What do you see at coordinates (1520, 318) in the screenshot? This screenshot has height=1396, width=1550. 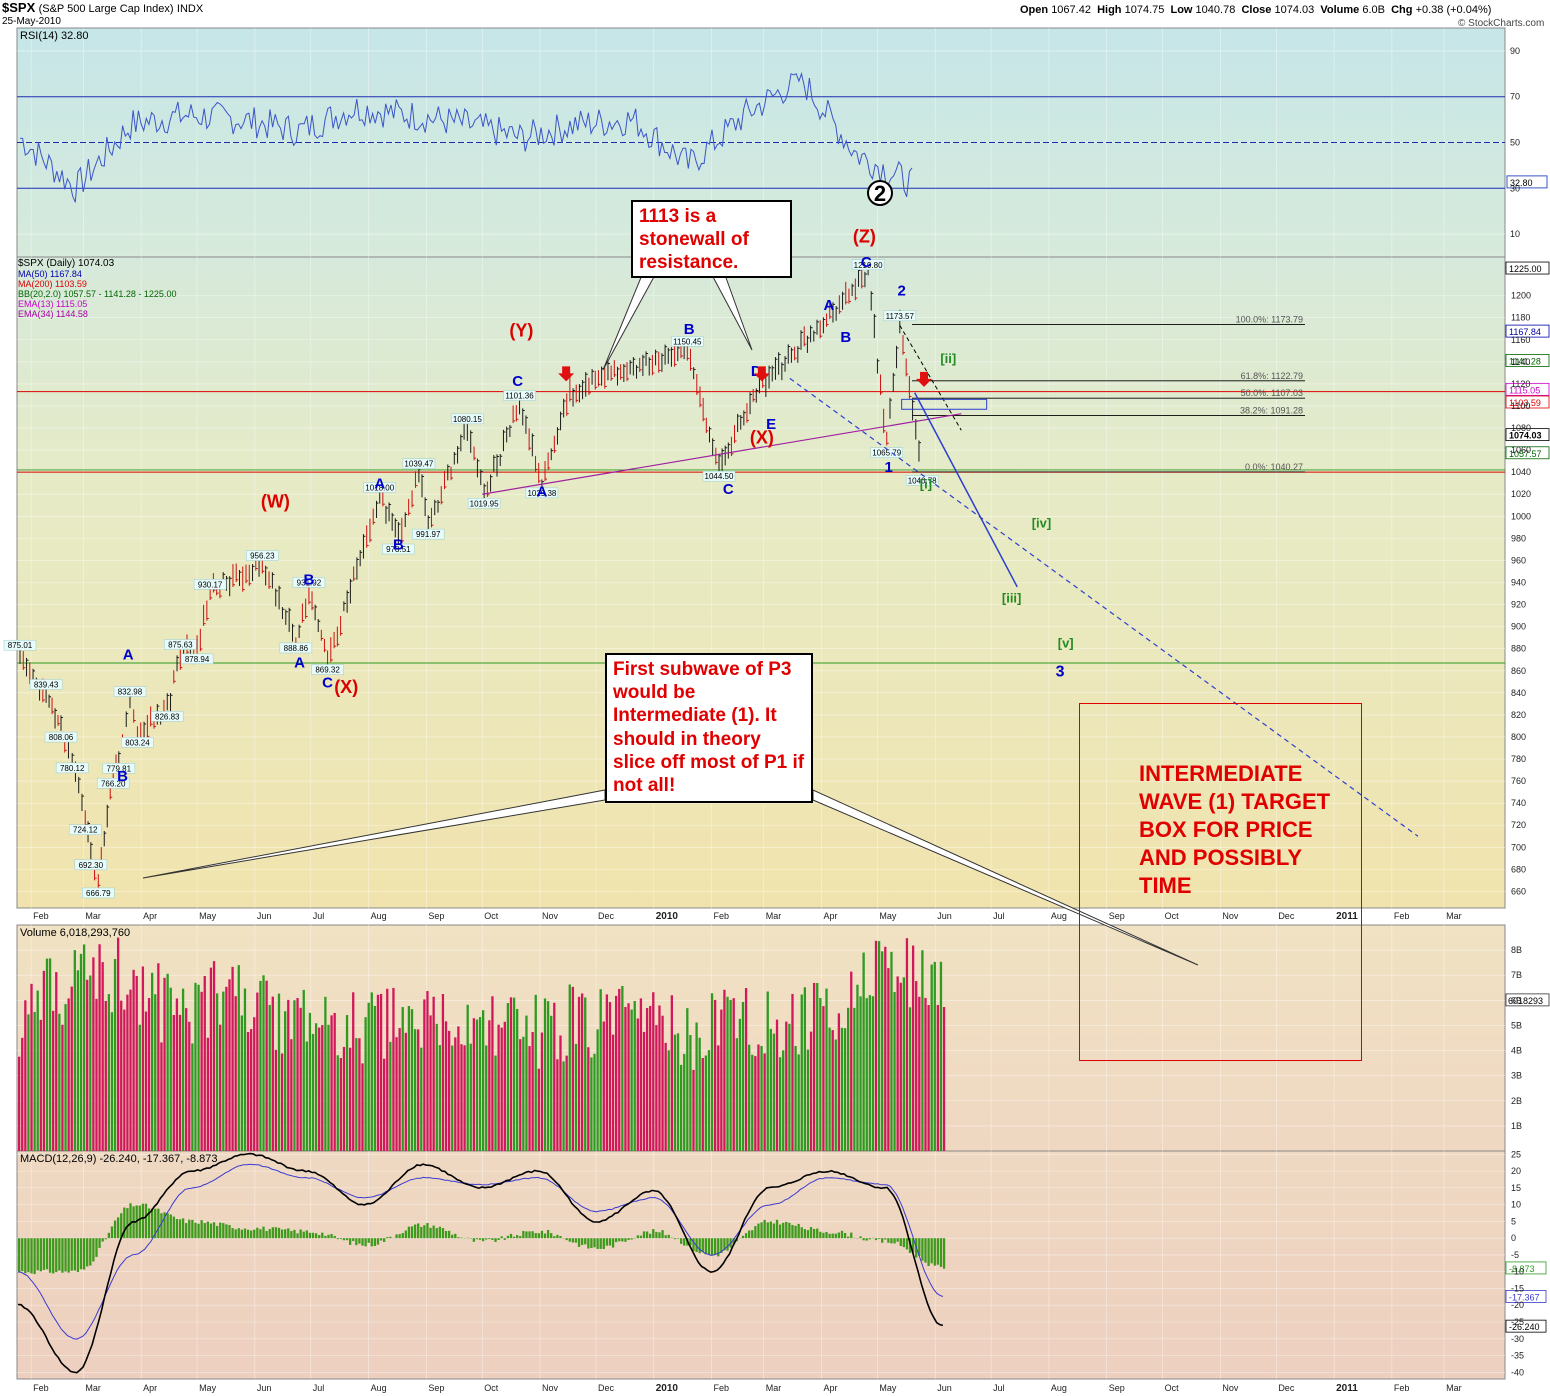 I see `price-tick-label: 1180` at bounding box center [1520, 318].